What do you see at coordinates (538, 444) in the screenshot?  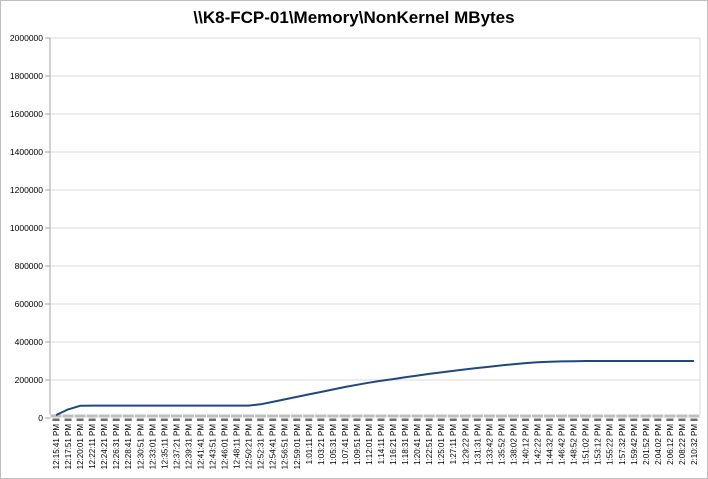 I see `x-axis-label: 1:42:22 PM` at bounding box center [538, 444].